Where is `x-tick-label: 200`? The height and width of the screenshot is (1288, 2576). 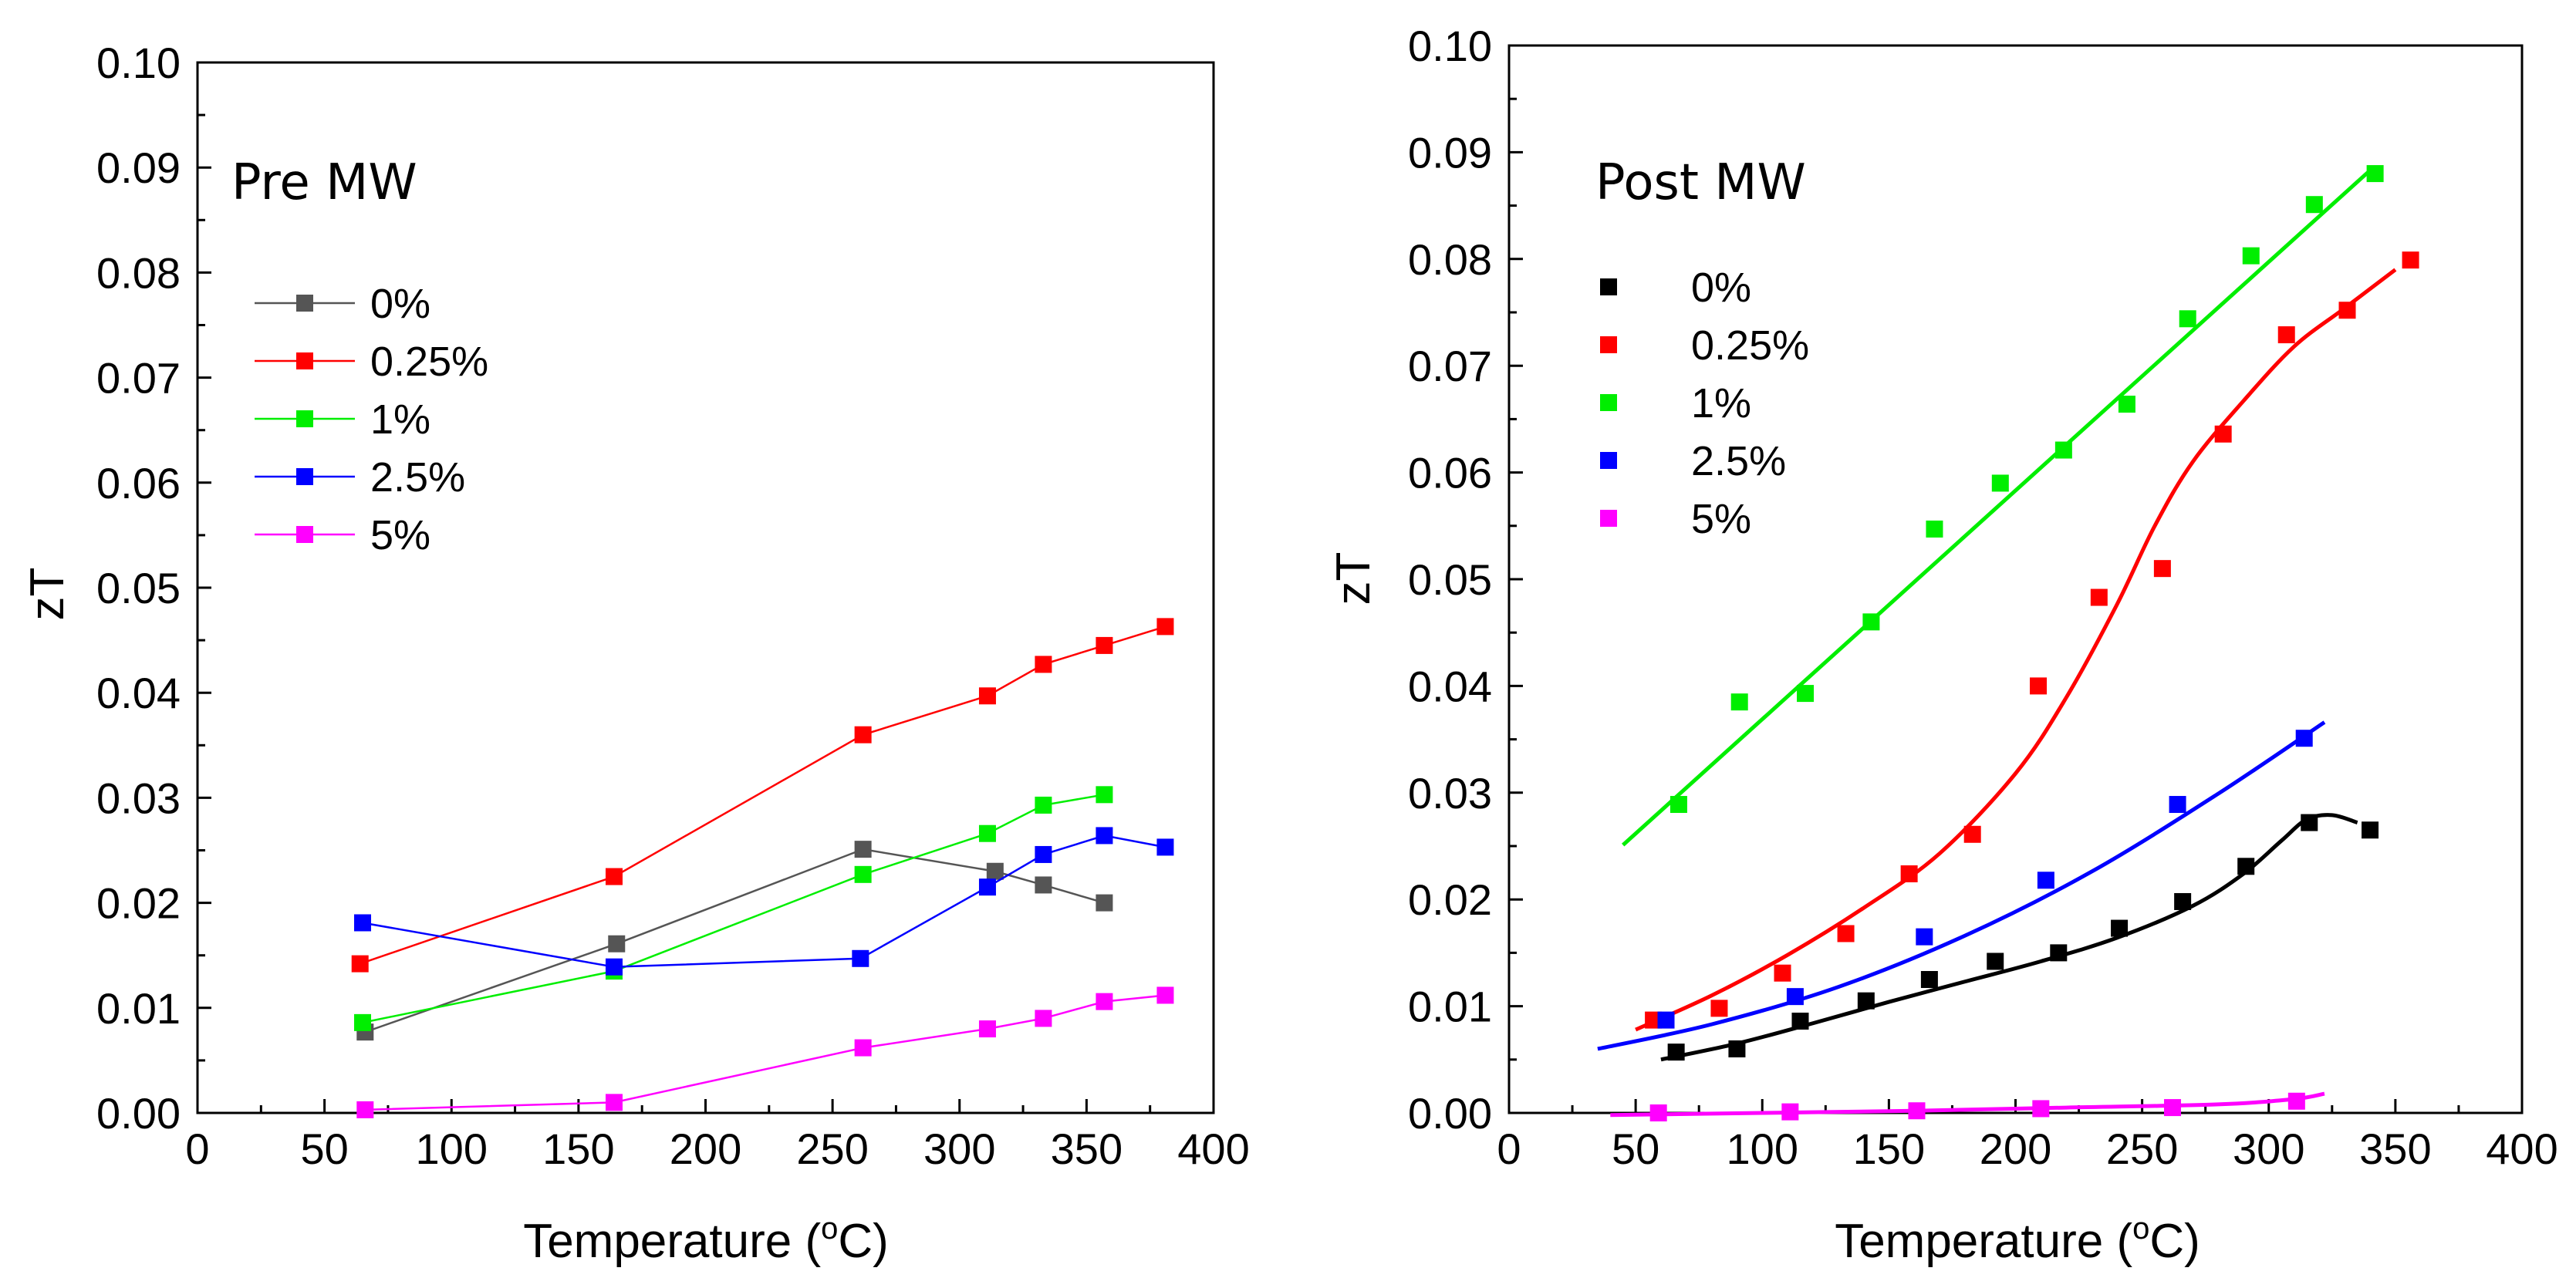
x-tick-label: 200 is located at coordinates (705, 1148).